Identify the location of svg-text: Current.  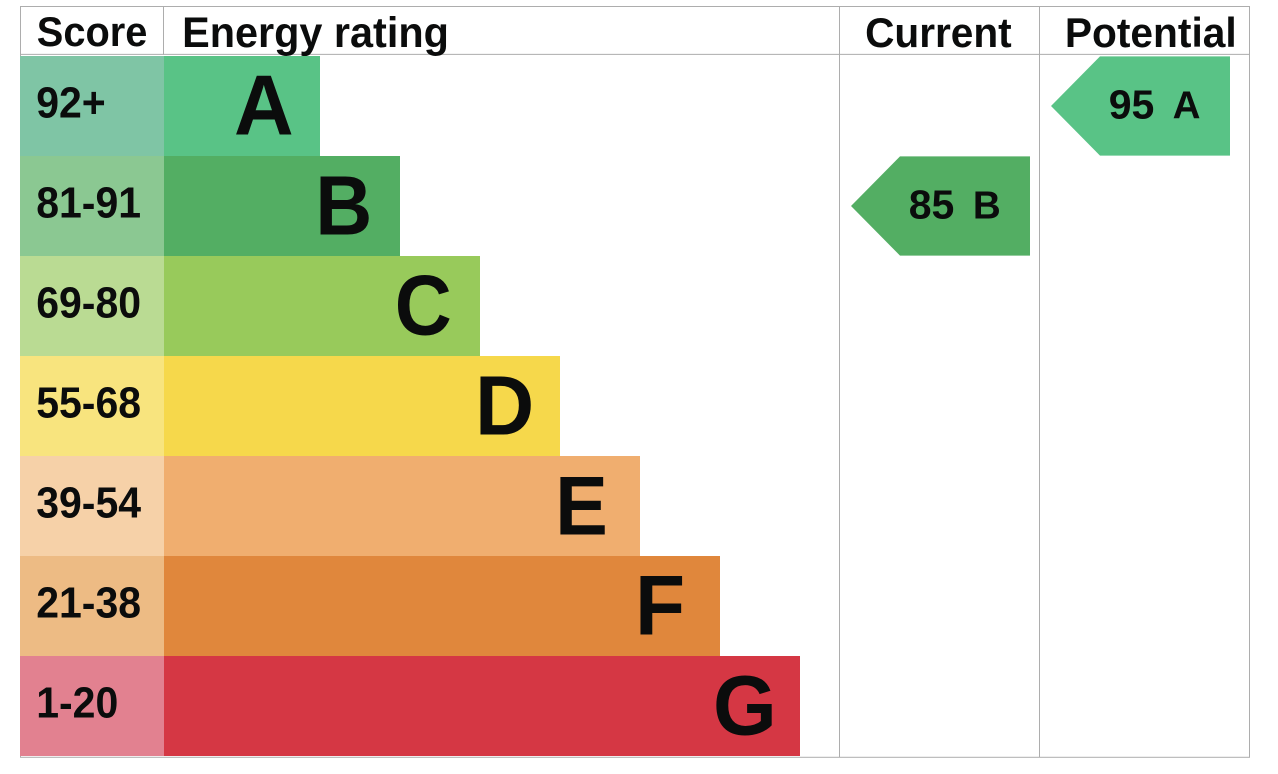
(938, 32).